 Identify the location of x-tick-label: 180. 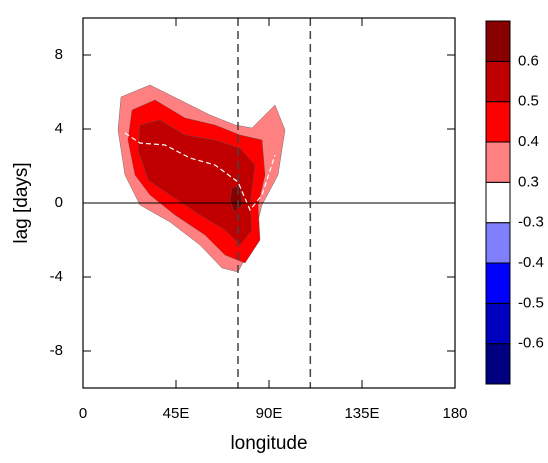
(454, 413).